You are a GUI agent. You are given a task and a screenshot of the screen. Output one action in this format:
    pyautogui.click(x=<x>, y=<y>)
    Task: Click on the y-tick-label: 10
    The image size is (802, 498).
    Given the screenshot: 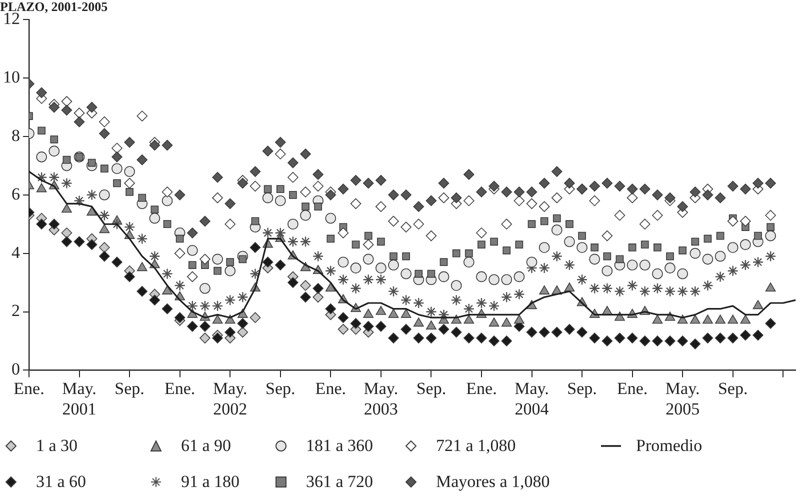 What is the action you would take?
    pyautogui.click(x=11, y=77)
    